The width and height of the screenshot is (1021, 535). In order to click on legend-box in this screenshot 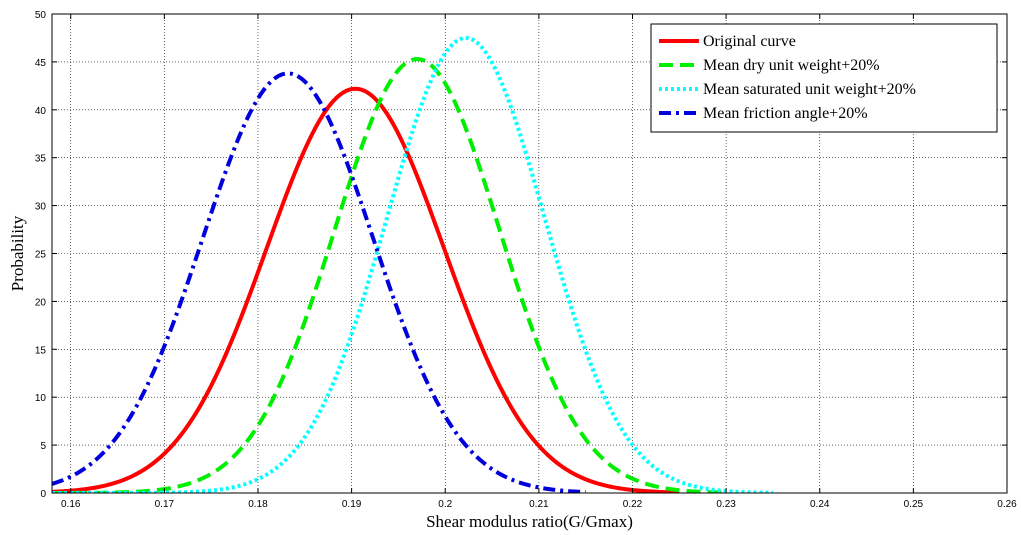, I will do `click(824, 78)`.